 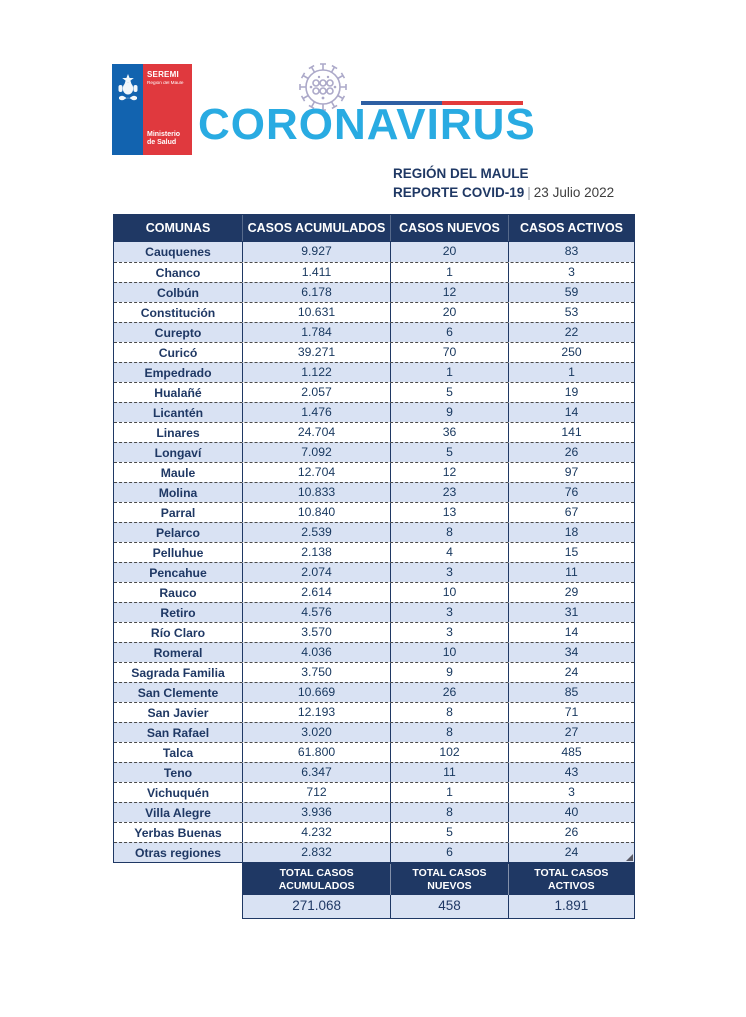 I want to click on commune-name: San Javier, so click(x=178, y=712).